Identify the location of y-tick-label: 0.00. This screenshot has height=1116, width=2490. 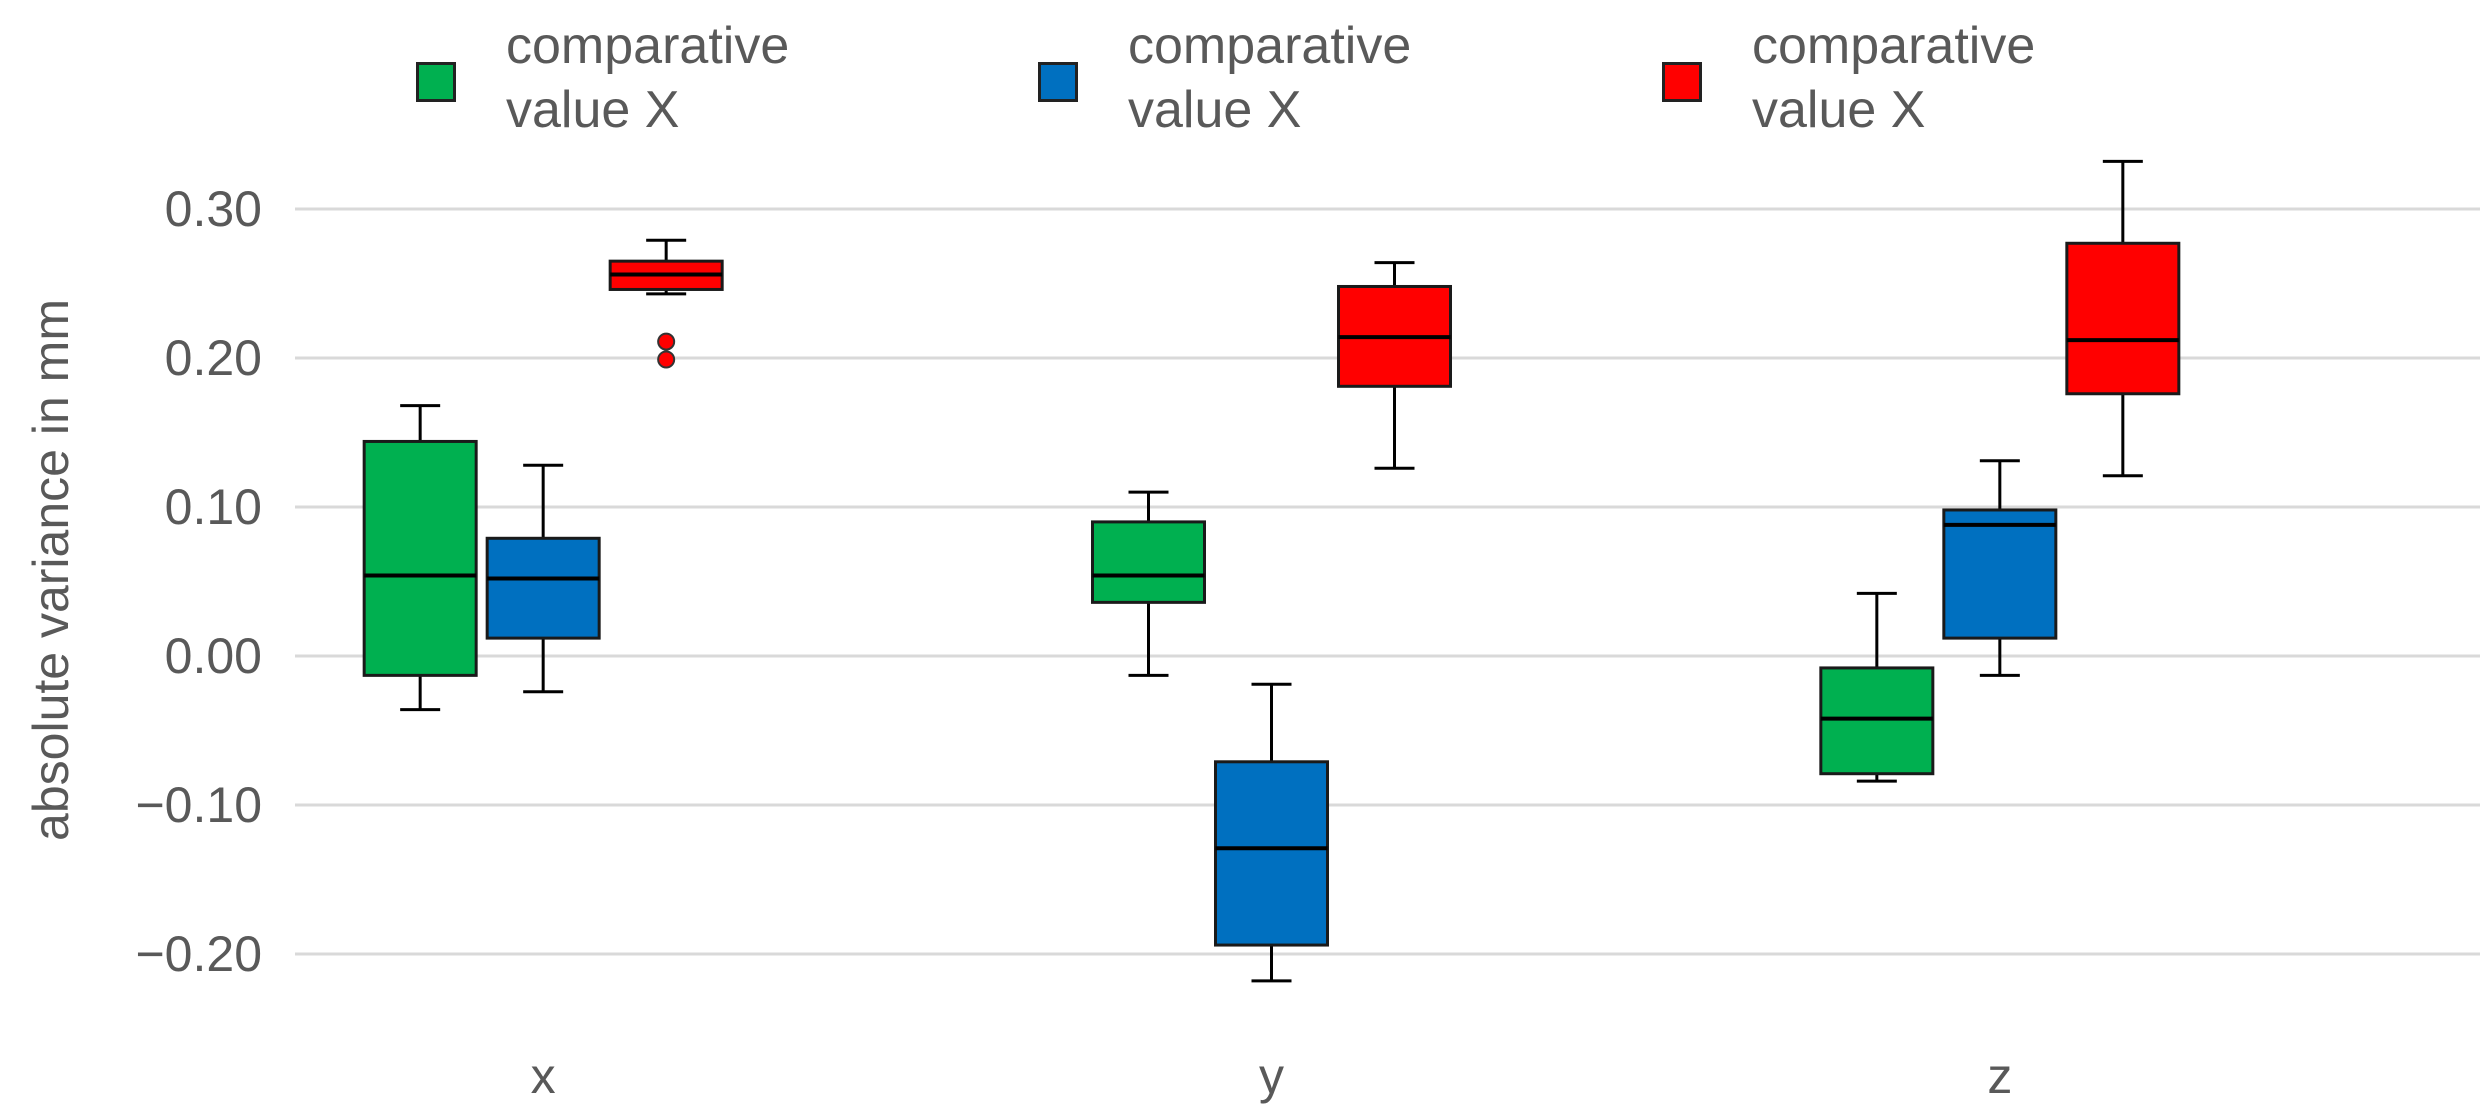
(213, 656).